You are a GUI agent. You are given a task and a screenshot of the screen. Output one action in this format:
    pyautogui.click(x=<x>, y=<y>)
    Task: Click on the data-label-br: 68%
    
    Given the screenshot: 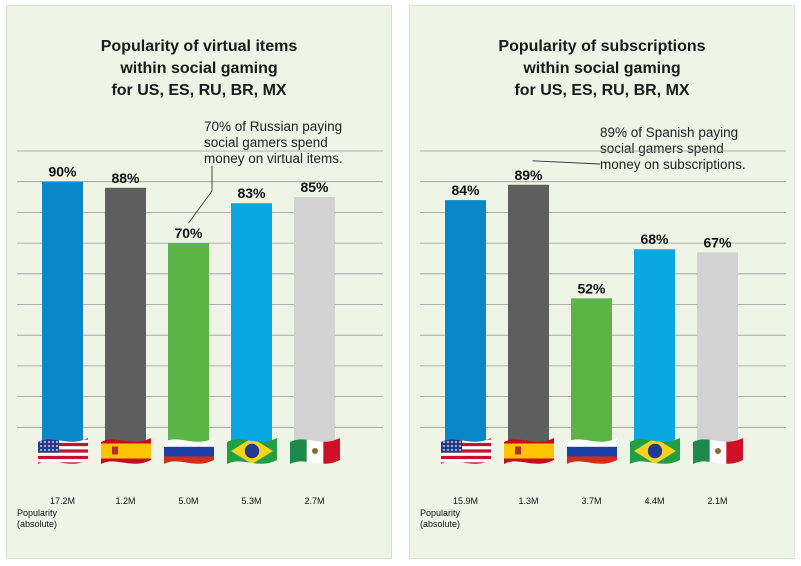 What is the action you would take?
    pyautogui.click(x=654, y=239)
    